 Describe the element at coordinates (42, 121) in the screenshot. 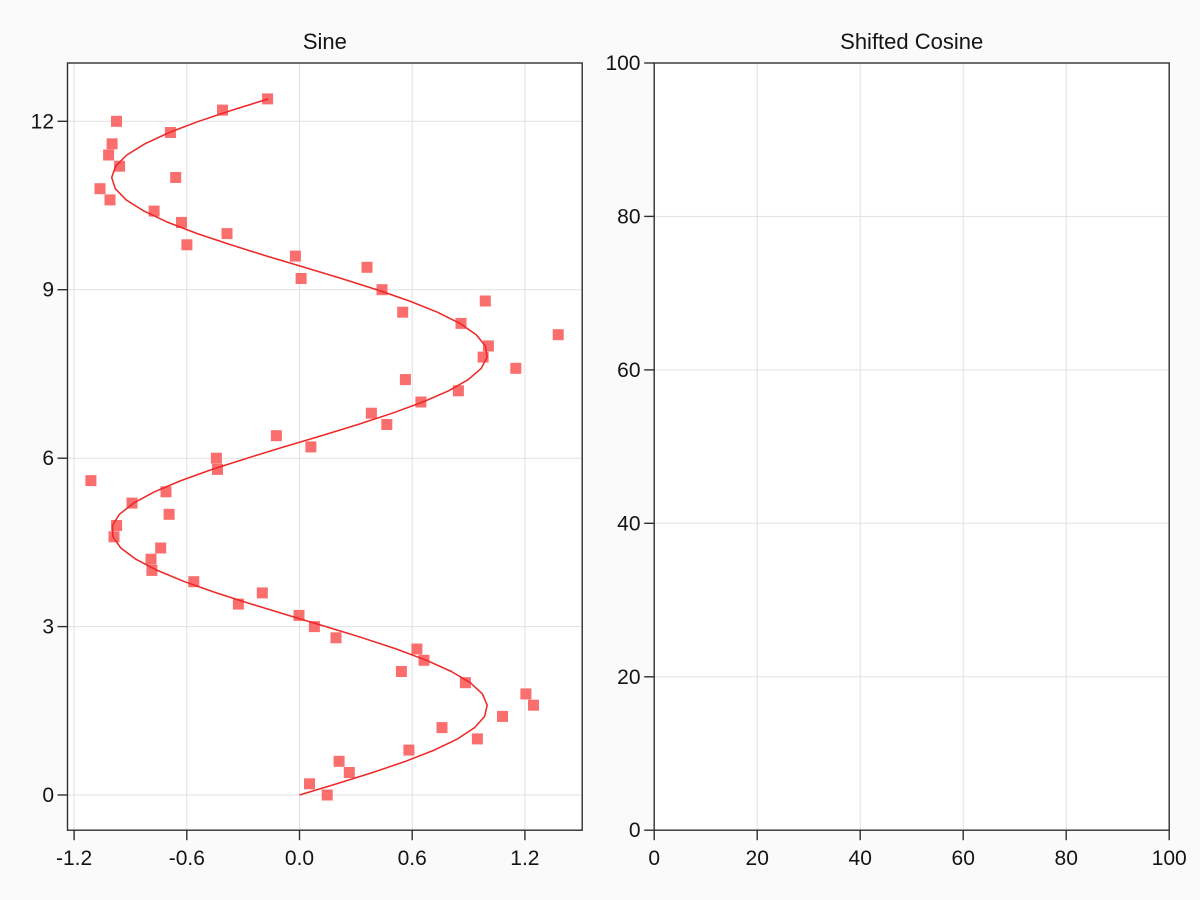

I see `svg-text: 12` at that location.